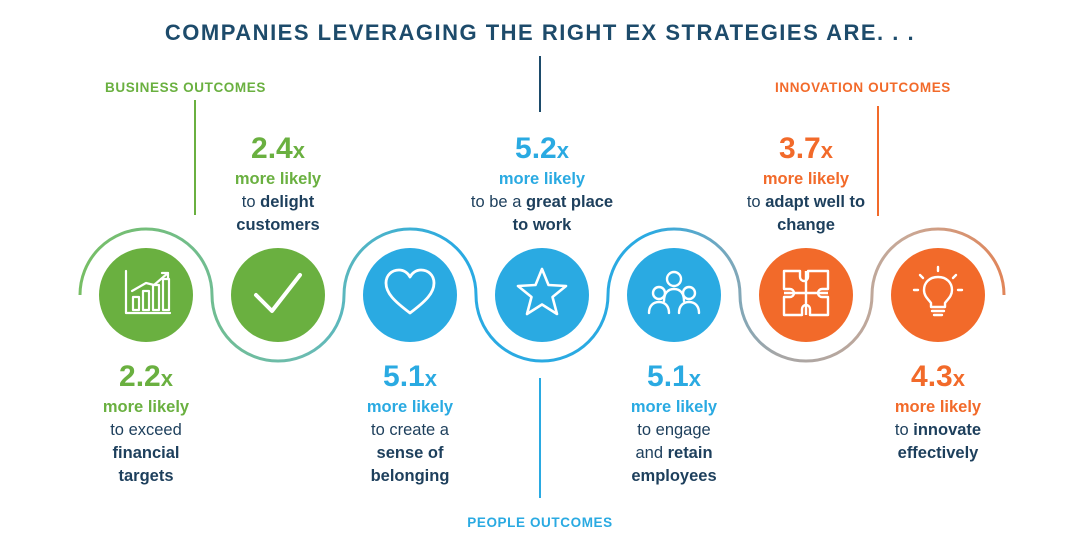  I want to click on star-icon, so click(542, 295).